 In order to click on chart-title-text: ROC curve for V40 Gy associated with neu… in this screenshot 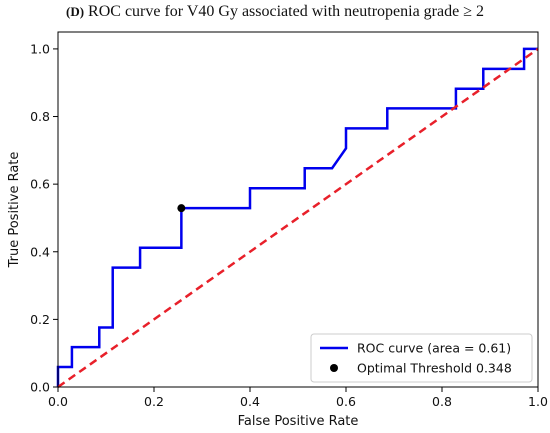, I will do `click(286, 11)`.